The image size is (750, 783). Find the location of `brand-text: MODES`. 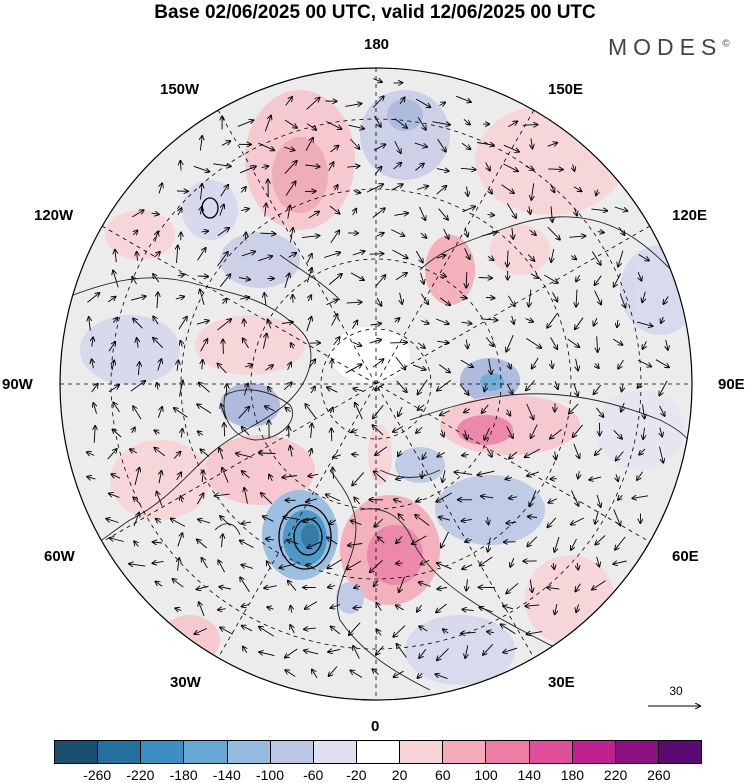

brand-text: MODES is located at coordinates (665, 47).